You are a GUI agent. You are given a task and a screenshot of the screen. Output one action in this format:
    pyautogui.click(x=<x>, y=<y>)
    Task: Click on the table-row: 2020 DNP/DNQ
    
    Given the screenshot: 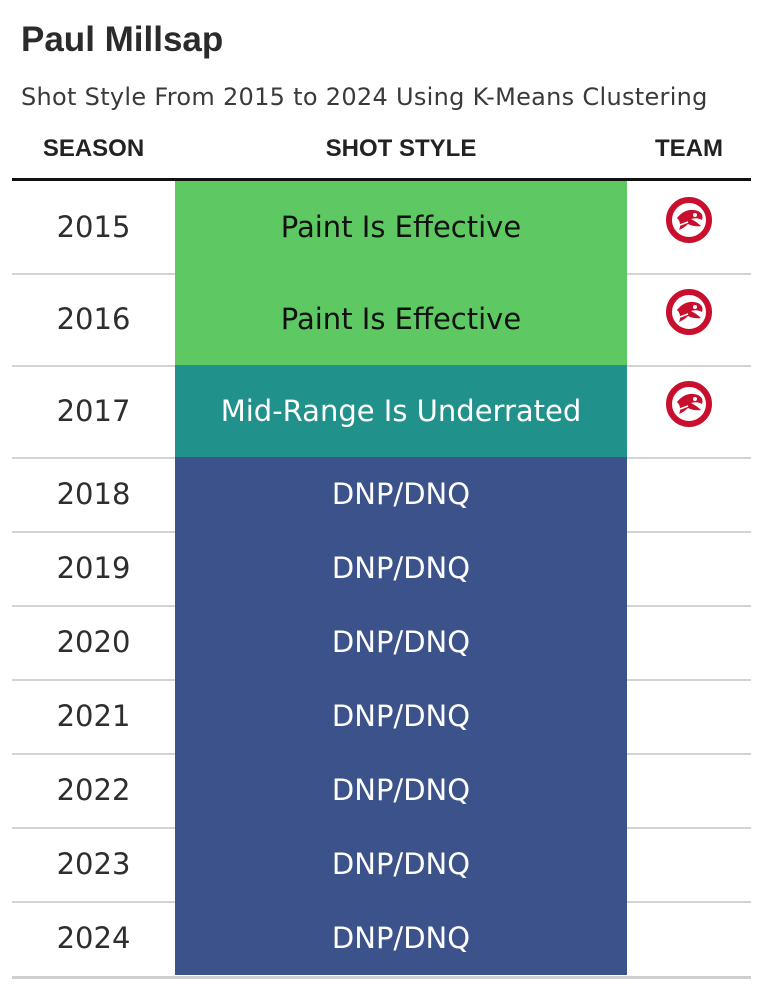 What is the action you would take?
    pyautogui.click(x=381, y=642)
    